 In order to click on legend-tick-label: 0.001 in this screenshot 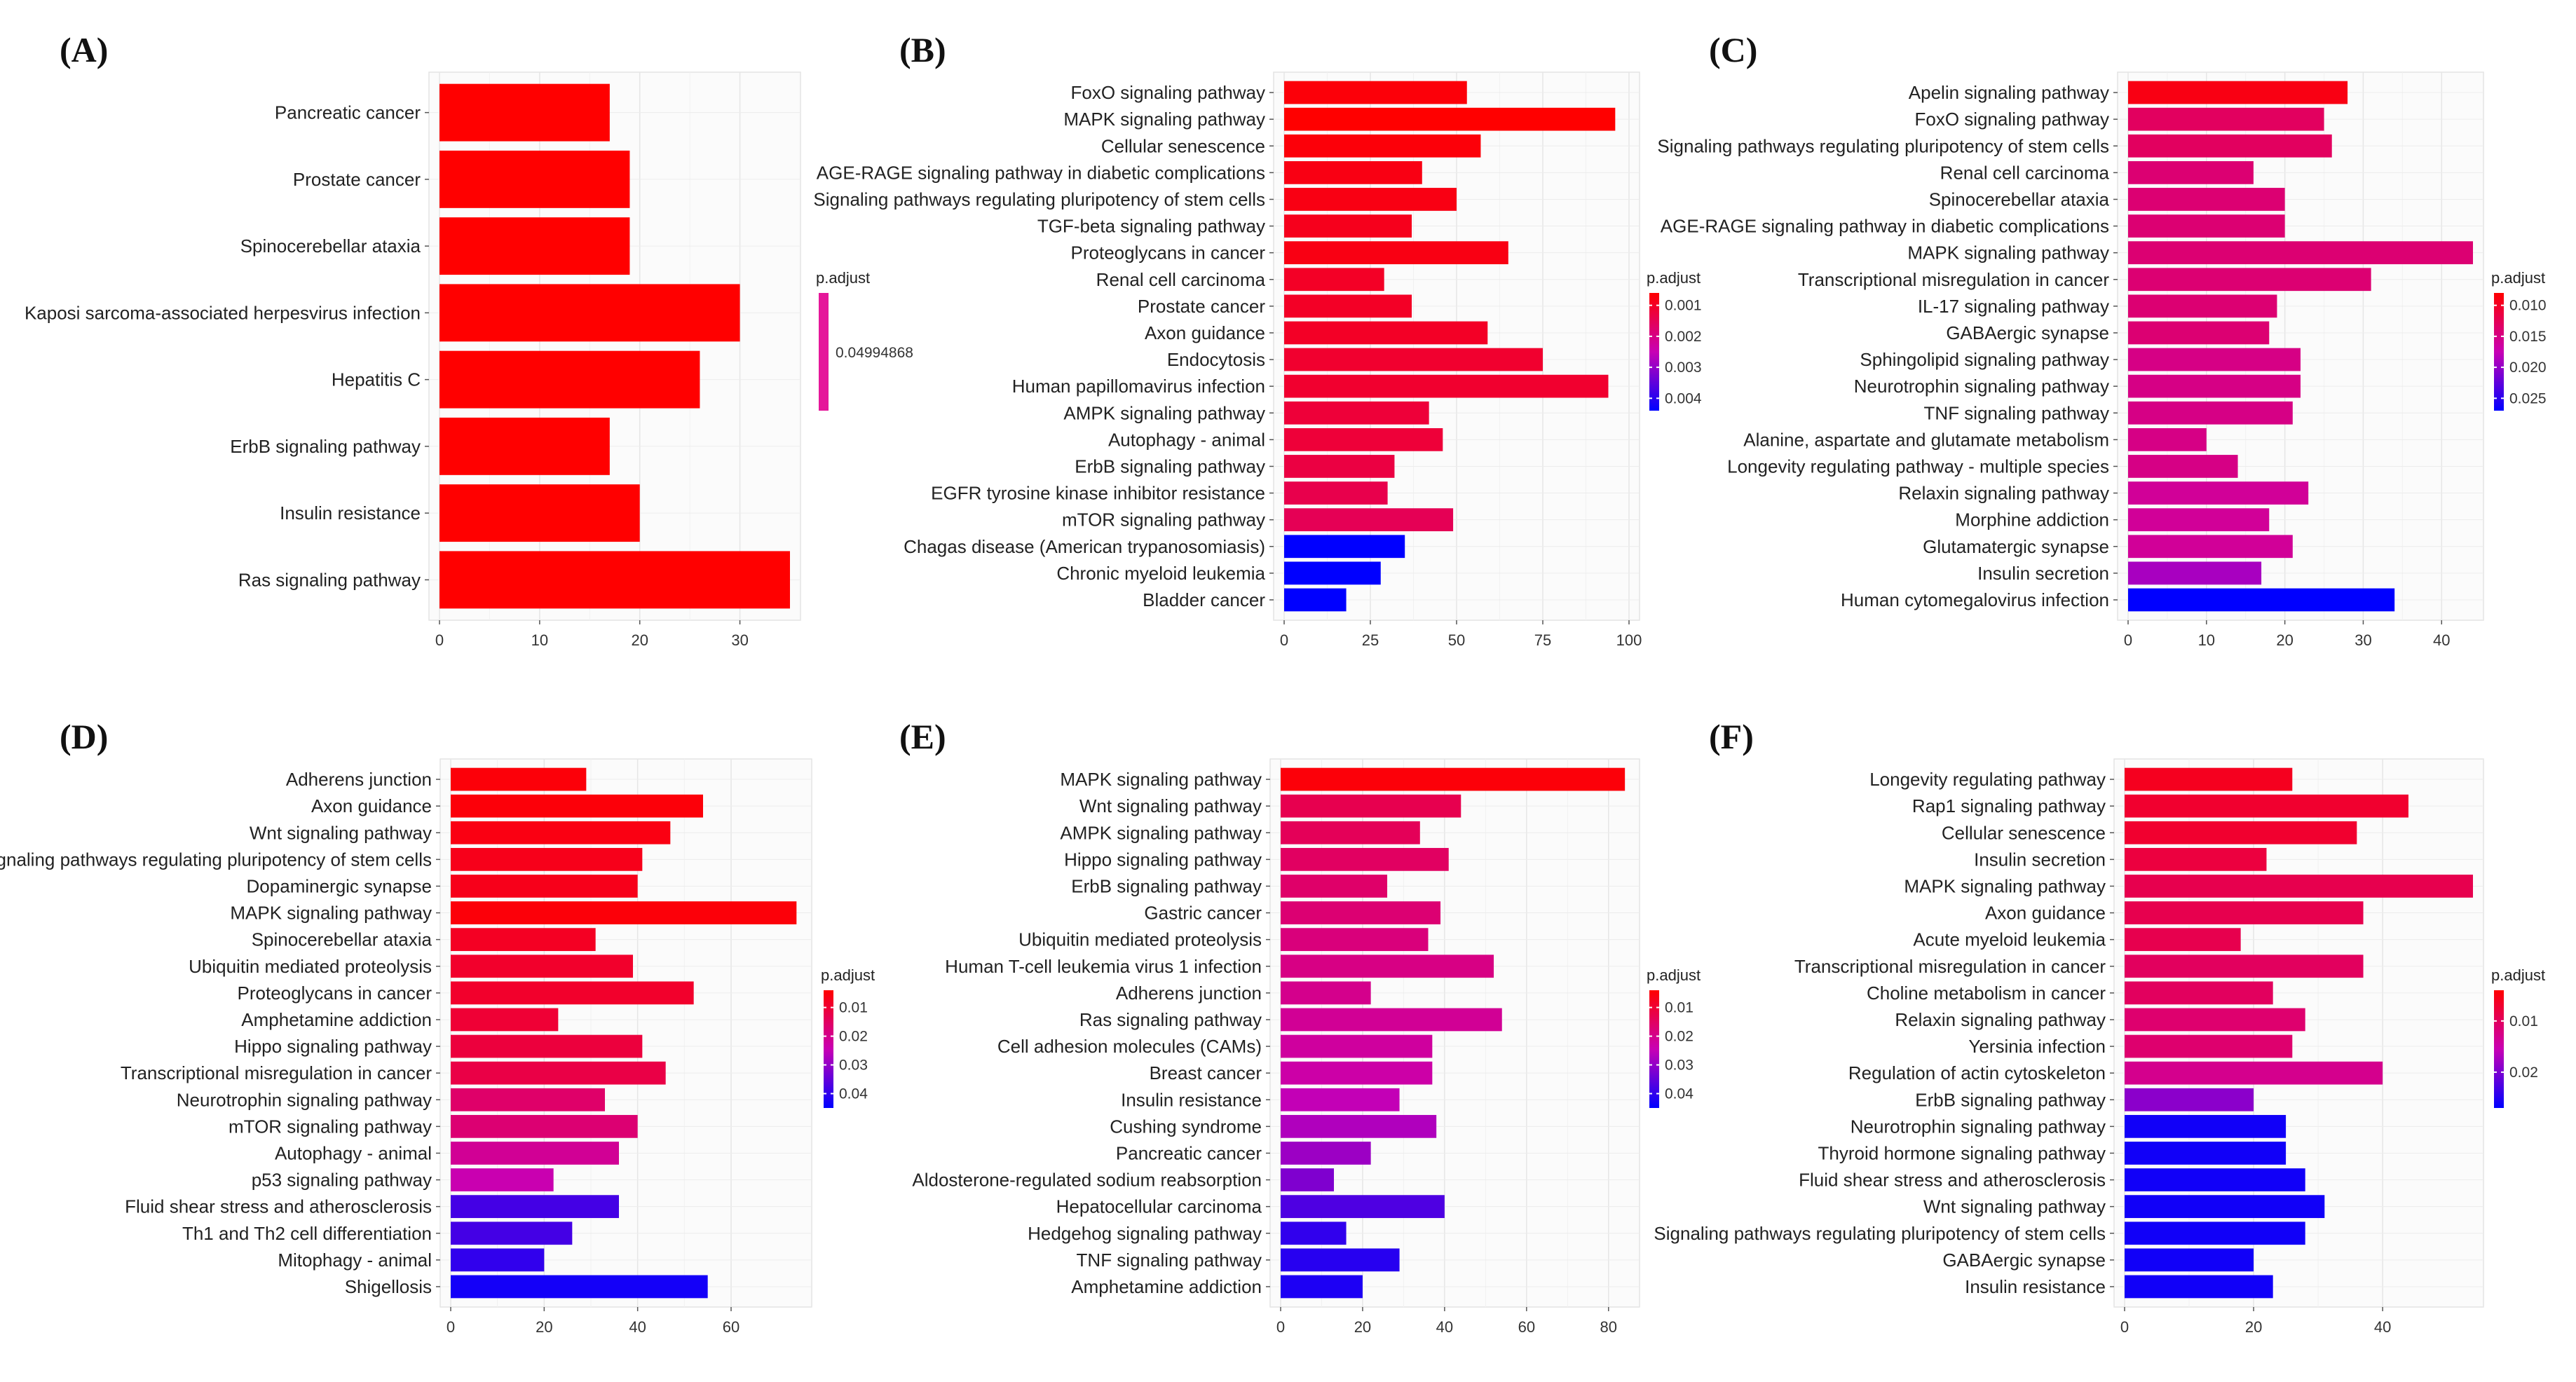, I will do `click(1683, 306)`.